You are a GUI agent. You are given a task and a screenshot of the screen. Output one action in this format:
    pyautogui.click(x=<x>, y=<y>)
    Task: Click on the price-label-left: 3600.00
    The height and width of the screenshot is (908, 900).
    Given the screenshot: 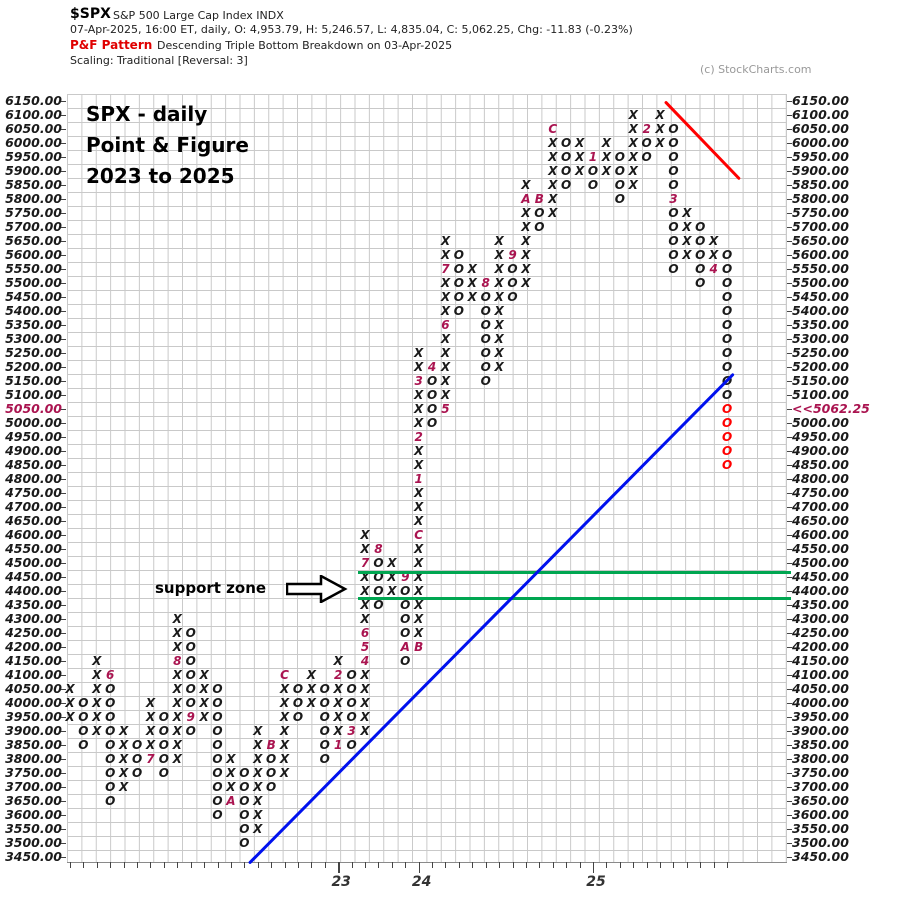 What is the action you would take?
    pyautogui.click(x=33, y=814)
    